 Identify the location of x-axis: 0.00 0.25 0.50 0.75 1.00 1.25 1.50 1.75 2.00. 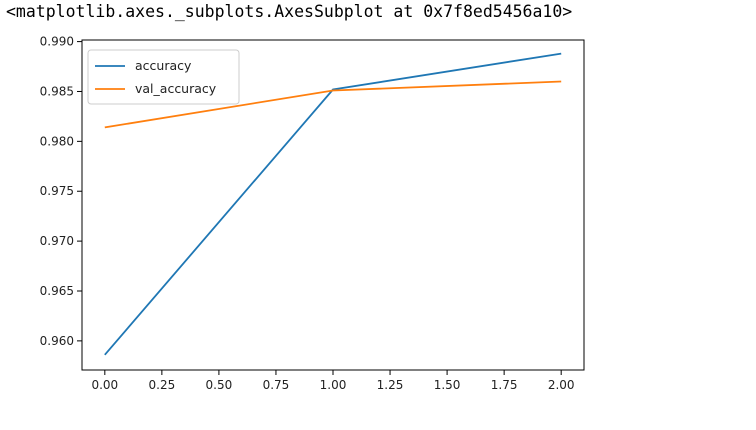
(333, 381).